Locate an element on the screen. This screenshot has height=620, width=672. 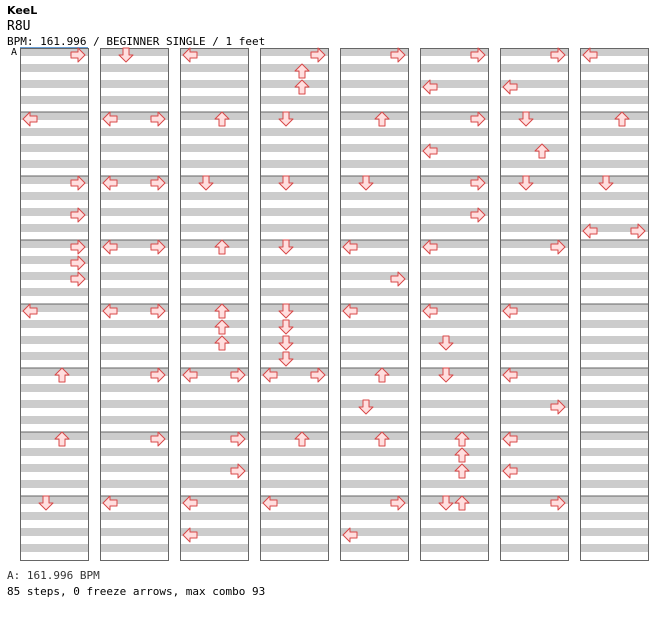
bpm-marker-line is located at coordinates (54, 47).